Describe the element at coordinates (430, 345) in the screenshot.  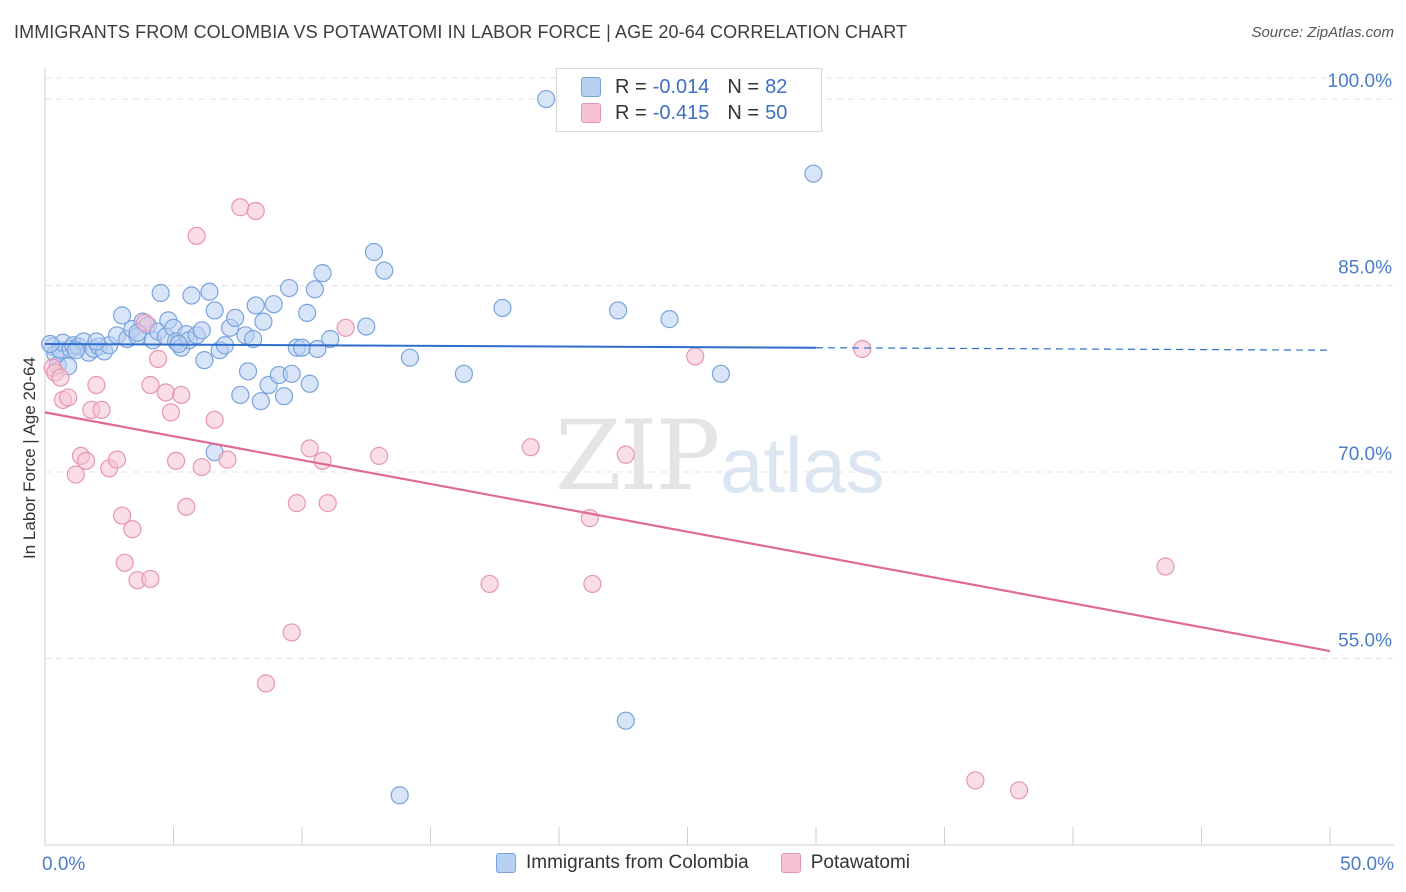
I see `trend-line-colombia` at that location.